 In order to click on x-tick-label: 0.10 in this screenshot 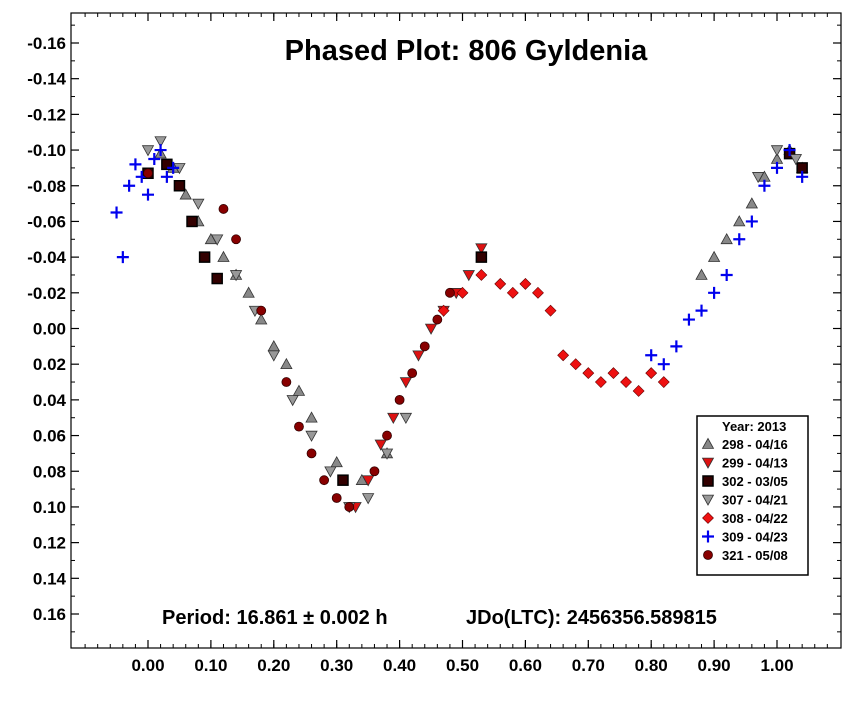, I will do `click(210, 665)`.